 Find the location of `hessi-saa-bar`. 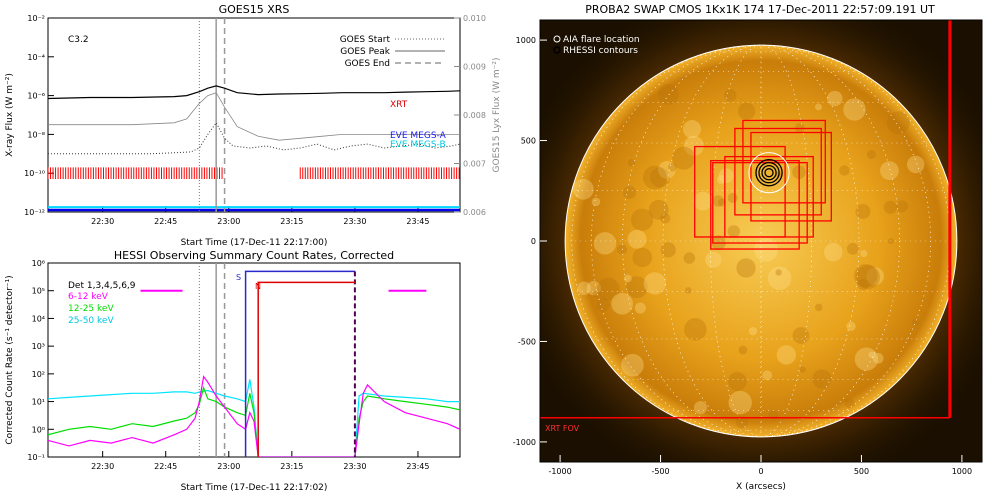

hessi-saa-bar is located at coordinates (299, 363).